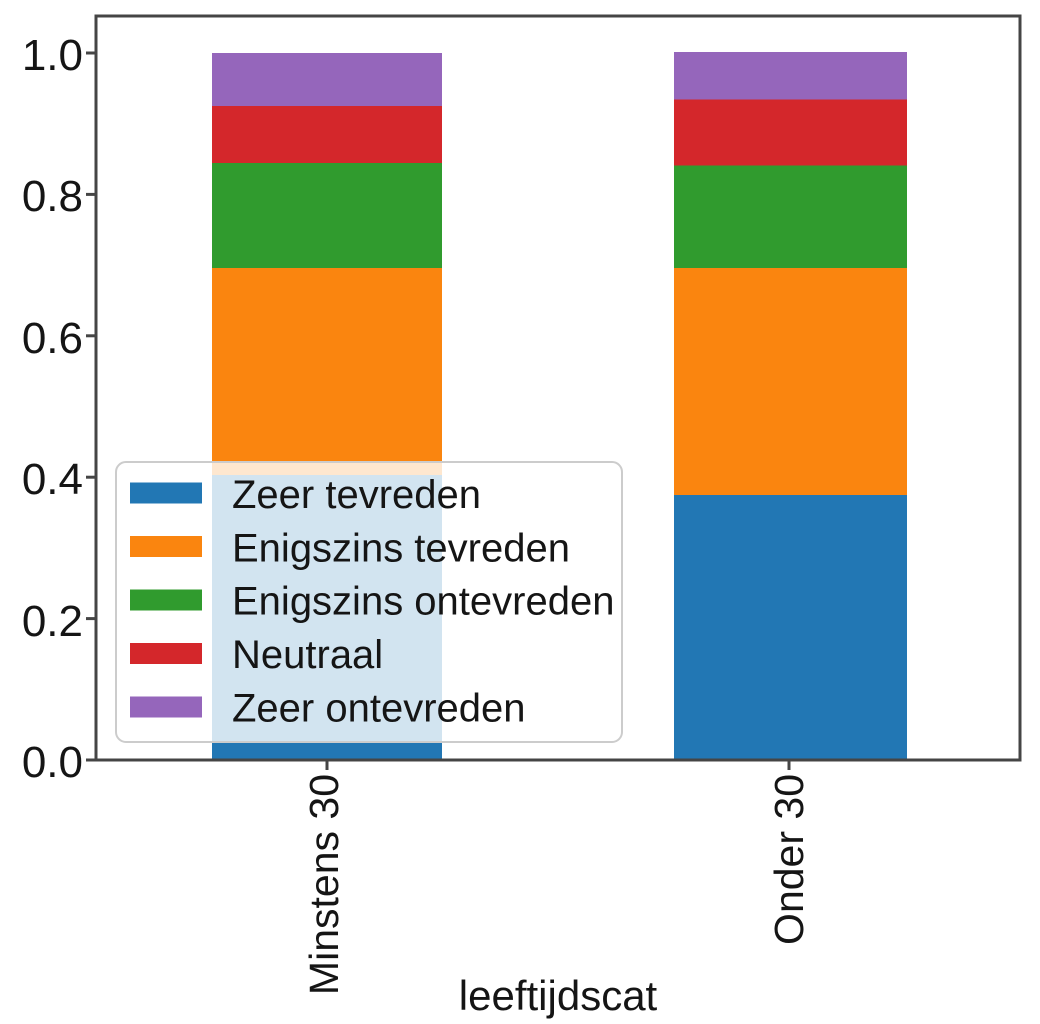  What do you see at coordinates (379, 709) in the screenshot?
I see `svg-text: Zeer ontevreden` at bounding box center [379, 709].